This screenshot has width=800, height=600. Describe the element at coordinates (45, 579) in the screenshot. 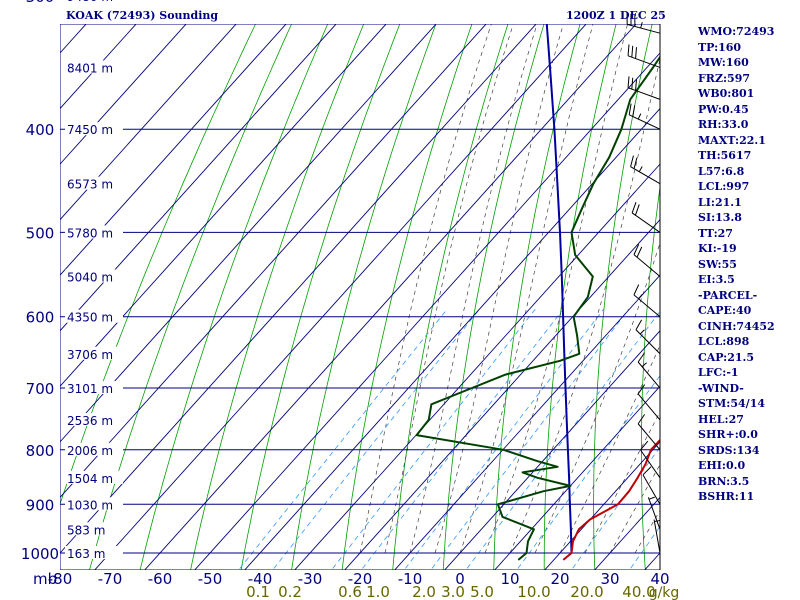

I see `pressure-unit-label: mb` at that location.